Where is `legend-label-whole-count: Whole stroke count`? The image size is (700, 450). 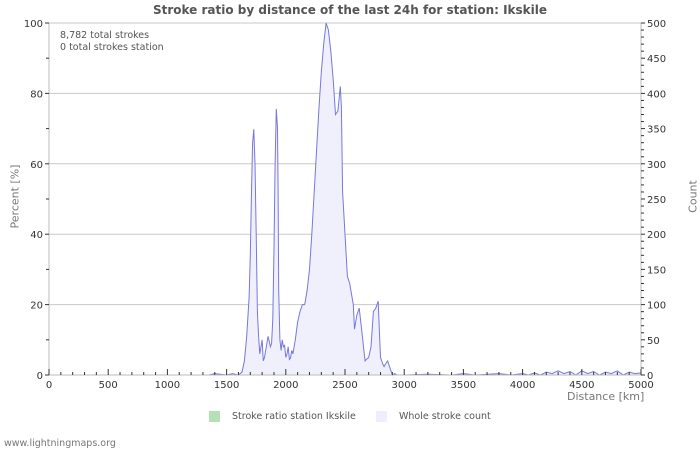 legend-label-whole-count: Whole stroke count is located at coordinates (445, 416).